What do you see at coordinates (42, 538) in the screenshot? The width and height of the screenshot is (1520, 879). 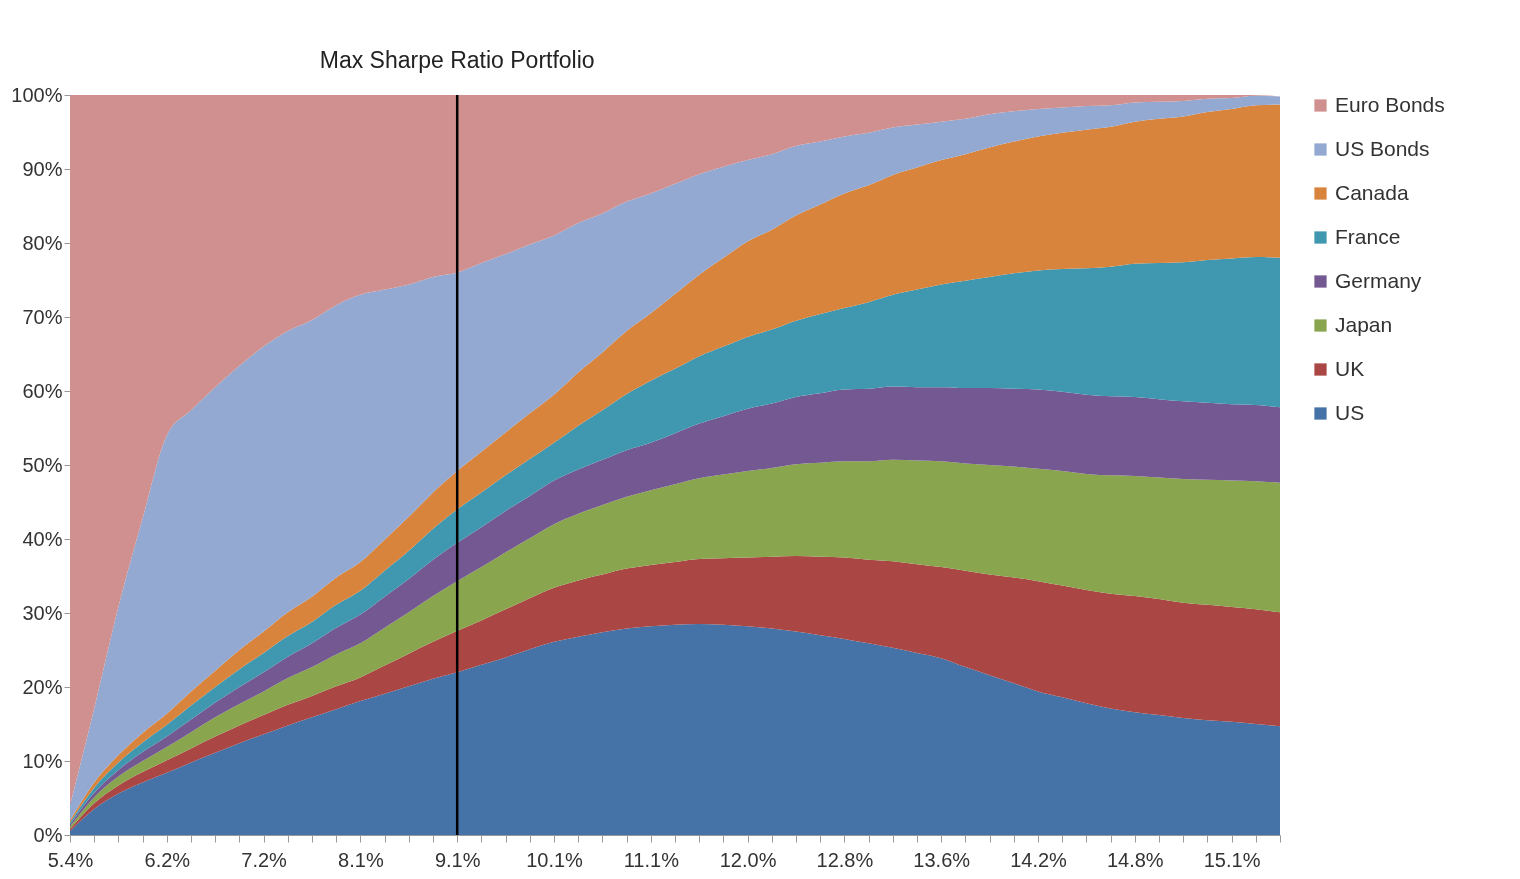 I see `y-tick-label: 40%` at bounding box center [42, 538].